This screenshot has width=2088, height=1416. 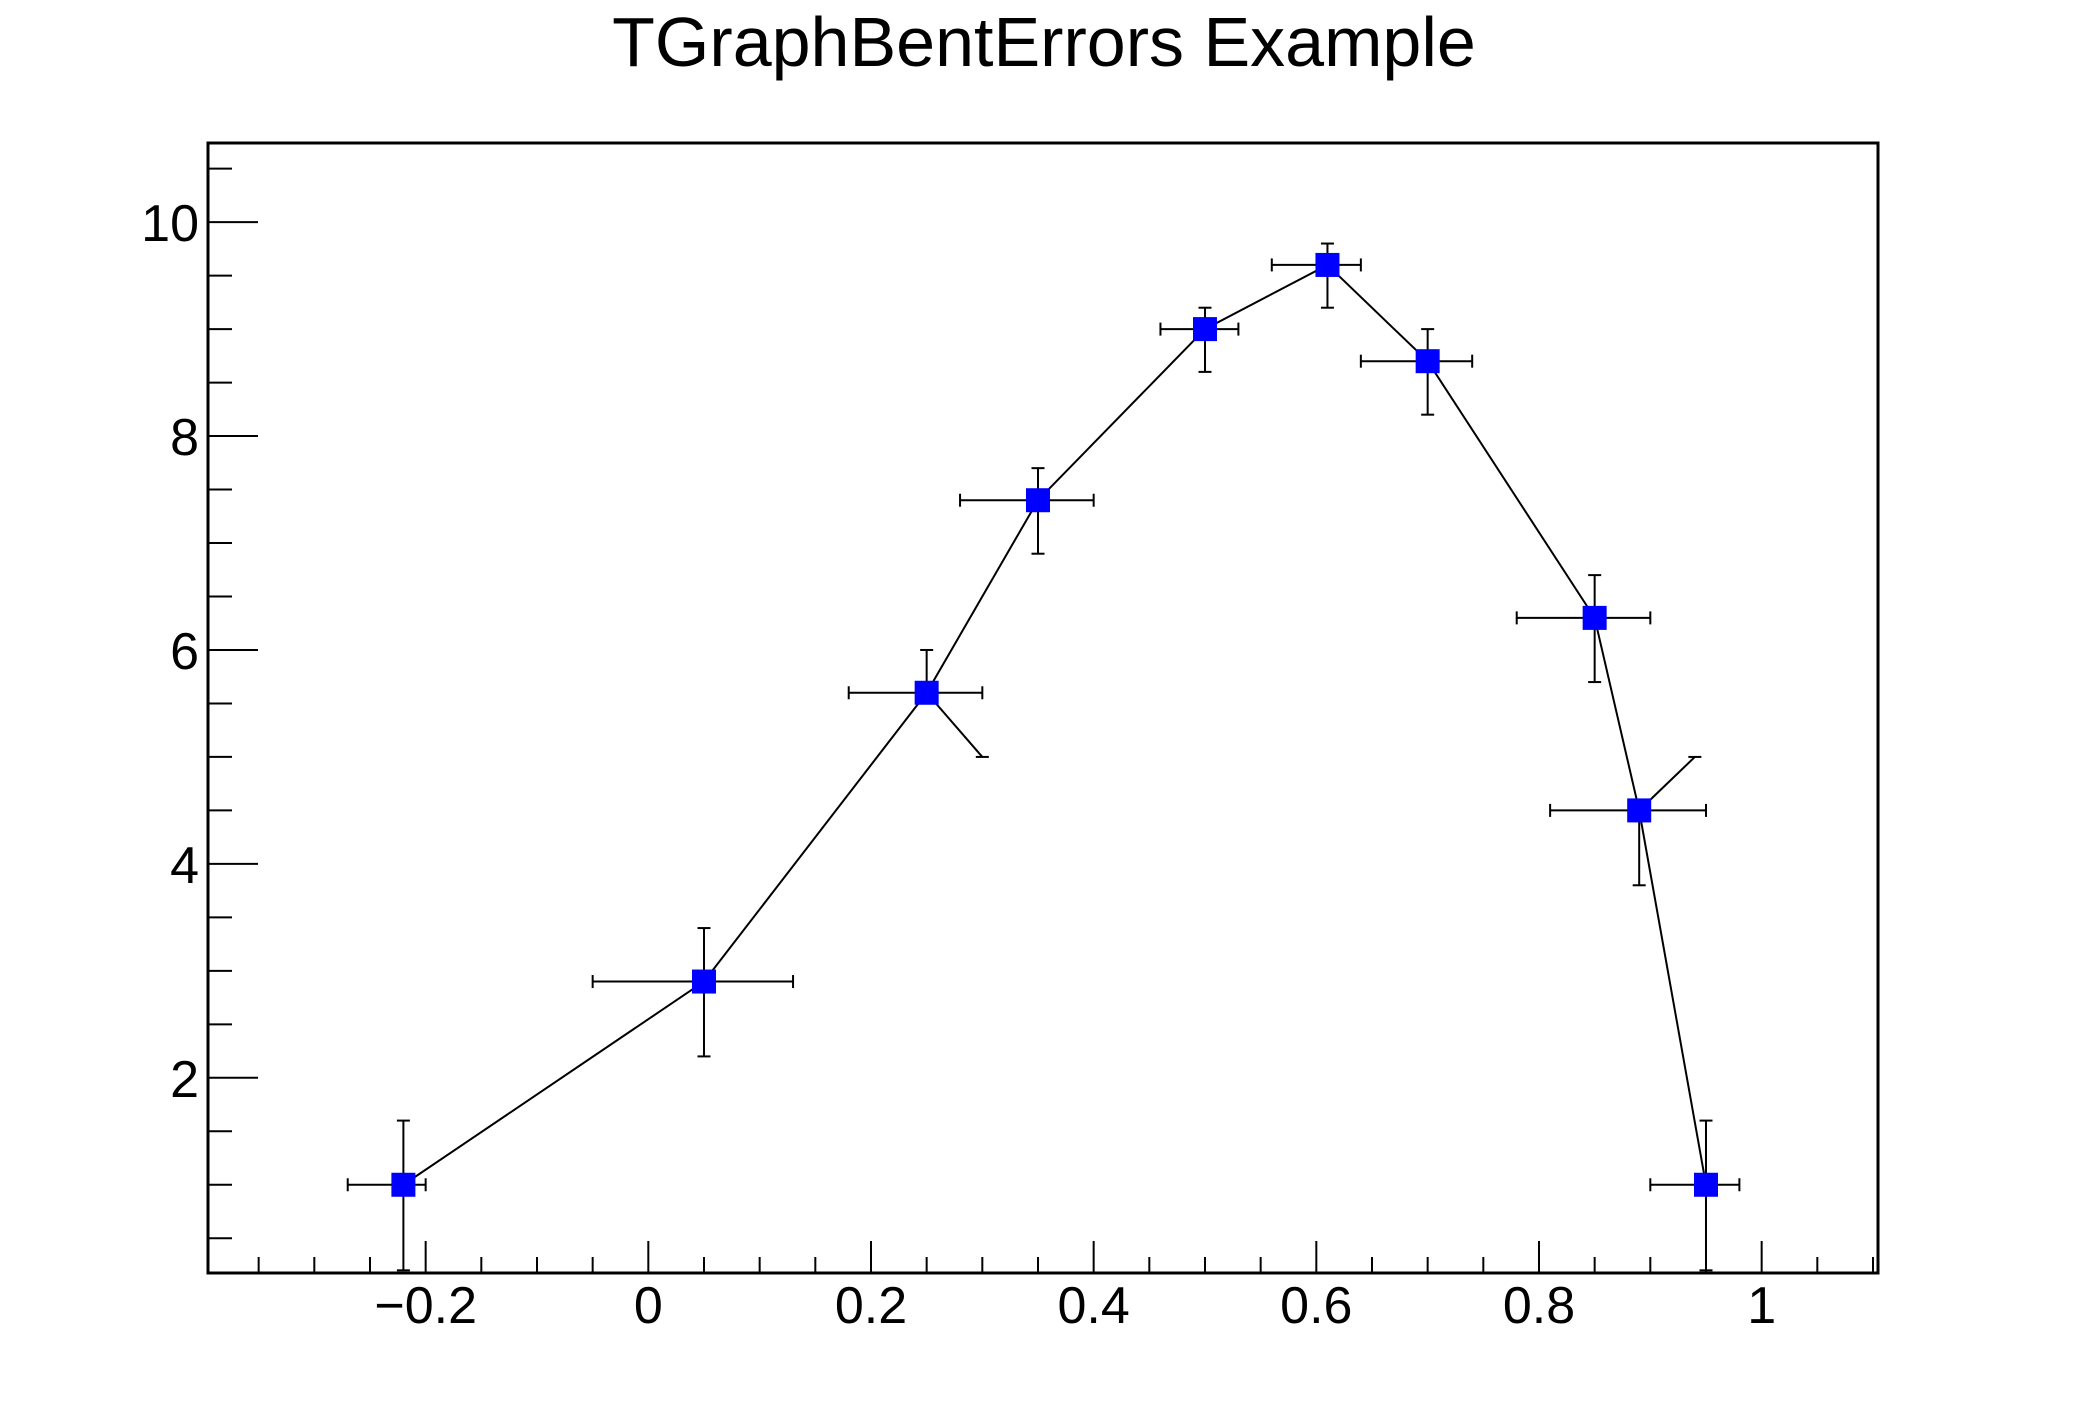 What do you see at coordinates (1044, 42) in the screenshot?
I see `chart-title: TGraphBentErrors Example` at bounding box center [1044, 42].